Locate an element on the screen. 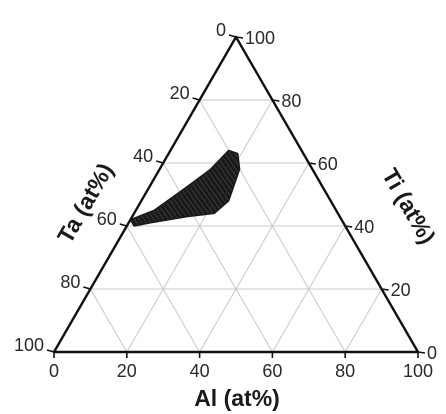 This screenshot has width=446, height=414. left-tick-label-20: 20 is located at coordinates (180, 93).